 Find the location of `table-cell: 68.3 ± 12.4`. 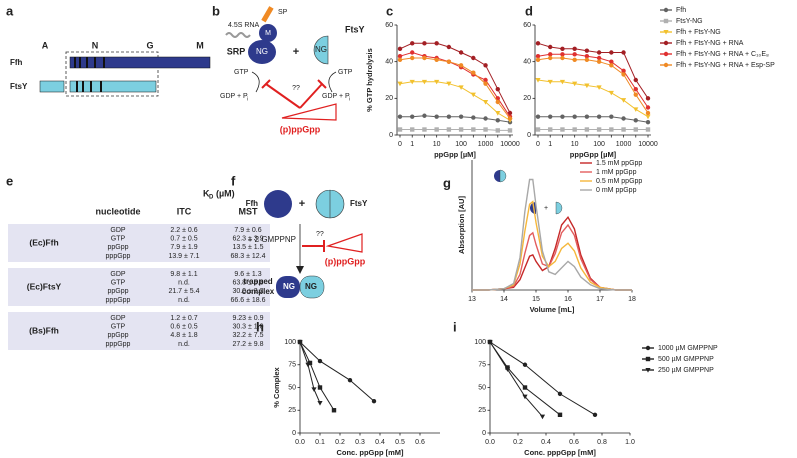

table-cell: 68.3 ± 12.4 is located at coordinates (248, 256).